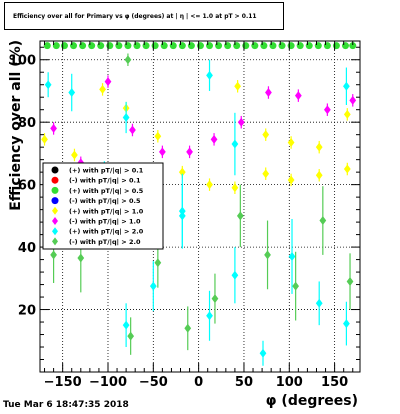 The width and height of the screenshot is (400, 414). What do you see at coordinates (27, 186) in the screenshot?
I see `y-tick-label: 60` at bounding box center [27, 186].